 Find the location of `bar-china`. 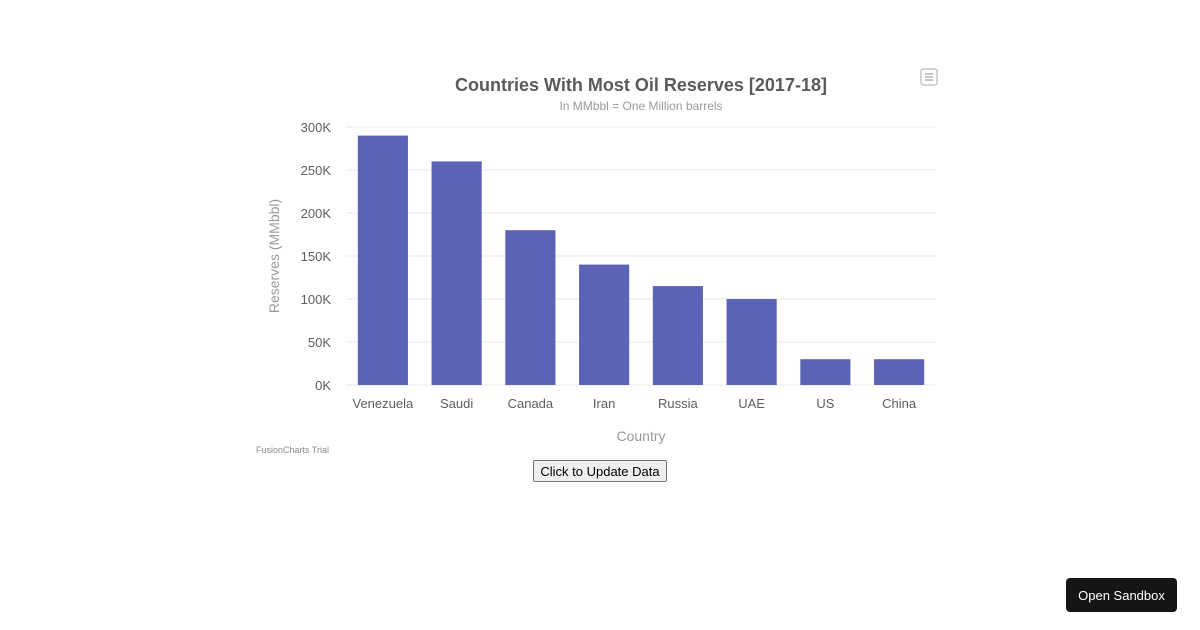

bar-china is located at coordinates (899, 372).